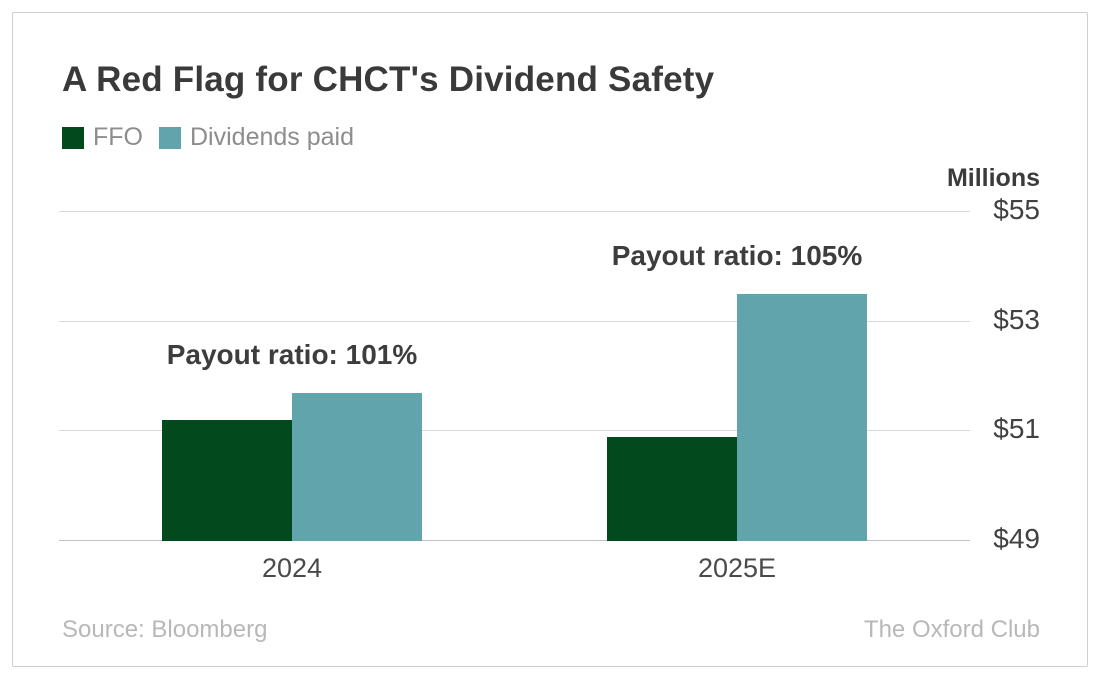 The height and width of the screenshot is (679, 1100). Describe the element at coordinates (737, 568) in the screenshot. I see `x-axis-label-2025e: 2025E` at that location.